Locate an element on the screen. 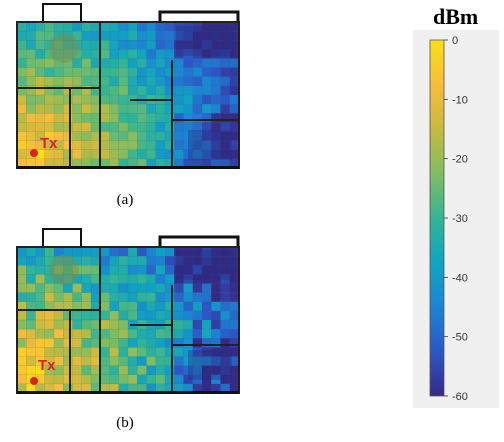 The image size is (504, 442). colorbar-tick-label: -30 is located at coordinates (460, 219).